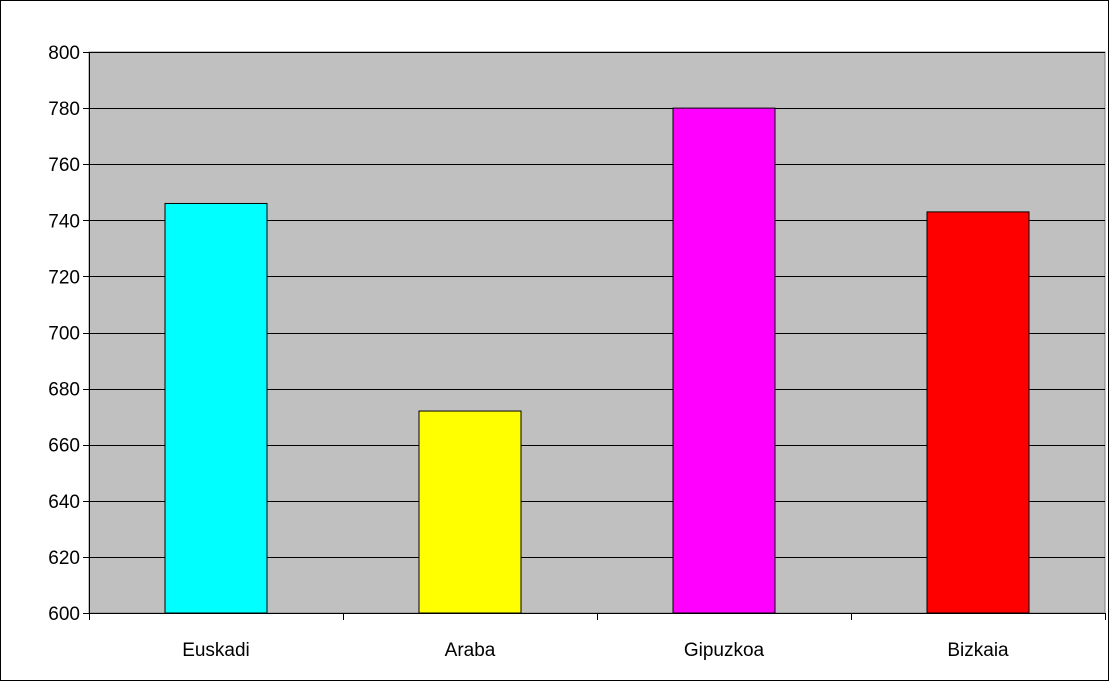 This screenshot has width=1109, height=681. What do you see at coordinates (64, 446) in the screenshot?
I see `y-tick-label: 660` at bounding box center [64, 446].